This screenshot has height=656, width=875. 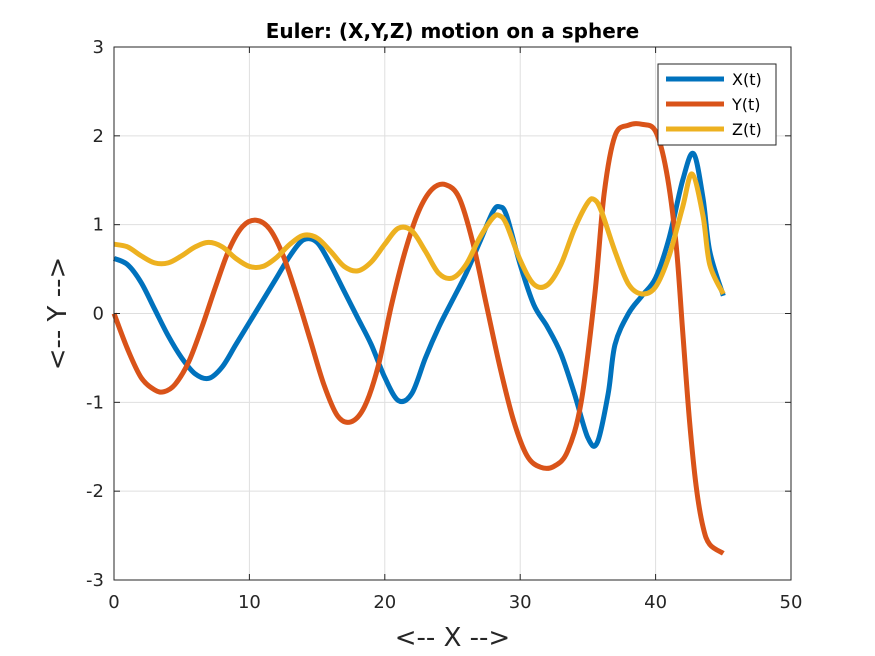 What do you see at coordinates (58, 314) in the screenshot?
I see `y-axis-title: <-- Y -->` at bounding box center [58, 314].